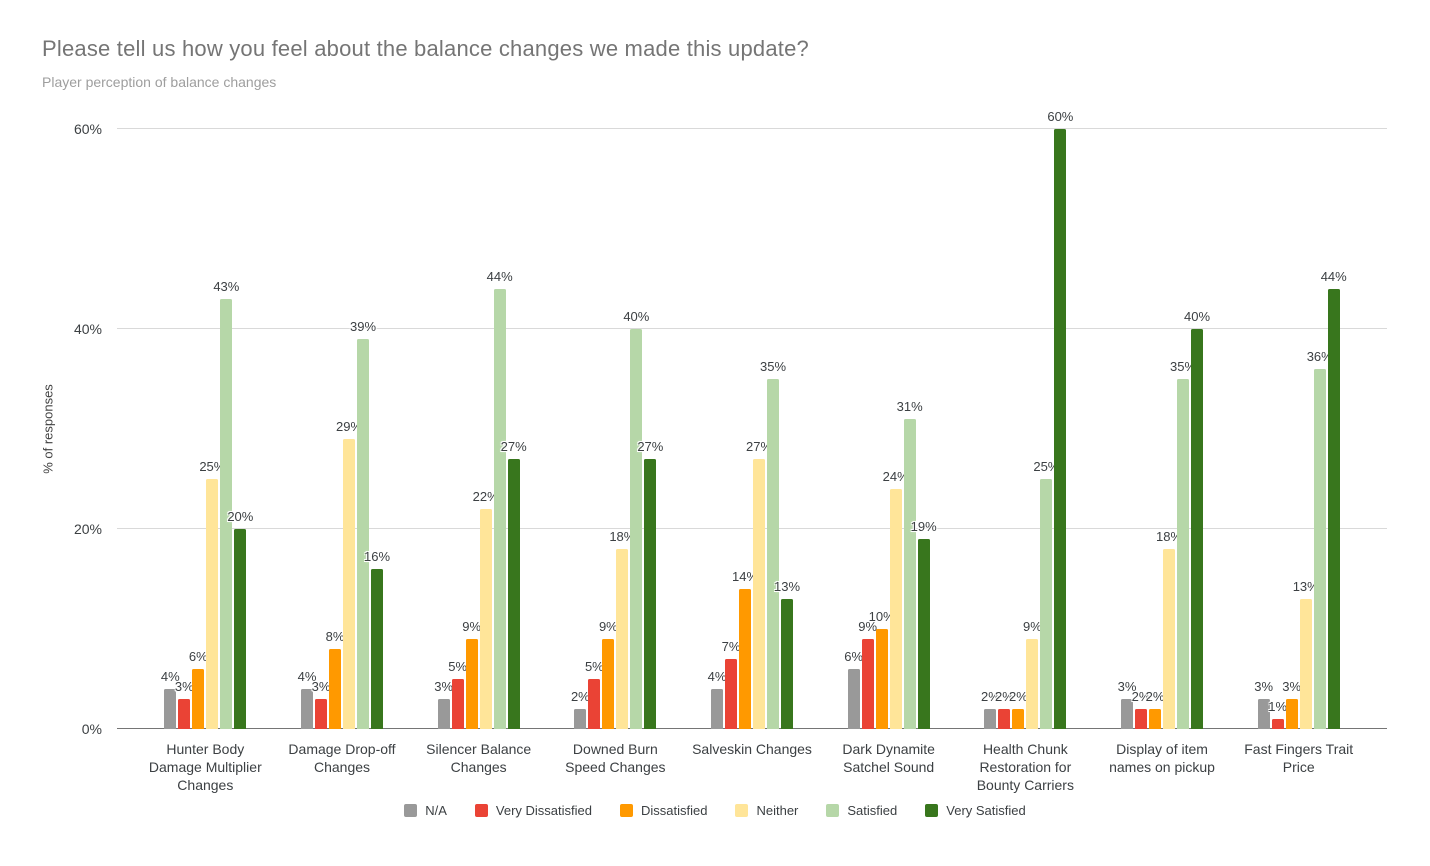 This screenshot has width=1430, height=866. What do you see at coordinates (580, 709) in the screenshot?
I see `bar-n-a-downed-burn-speed-changes: 2%` at bounding box center [580, 709].